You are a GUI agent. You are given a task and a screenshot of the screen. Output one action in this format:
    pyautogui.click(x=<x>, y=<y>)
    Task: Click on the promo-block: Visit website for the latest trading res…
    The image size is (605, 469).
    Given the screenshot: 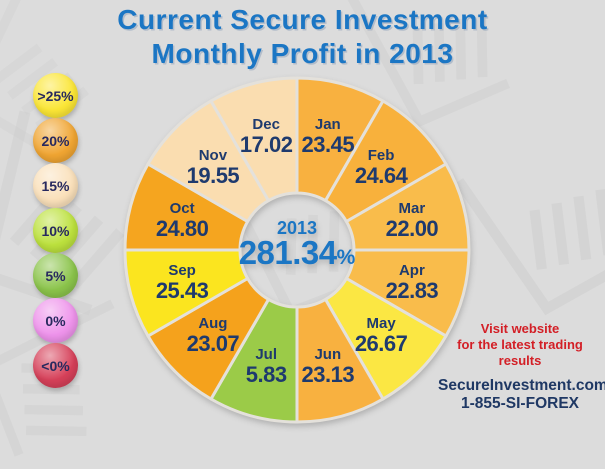 What is the action you would take?
    pyautogui.click(x=521, y=367)
    